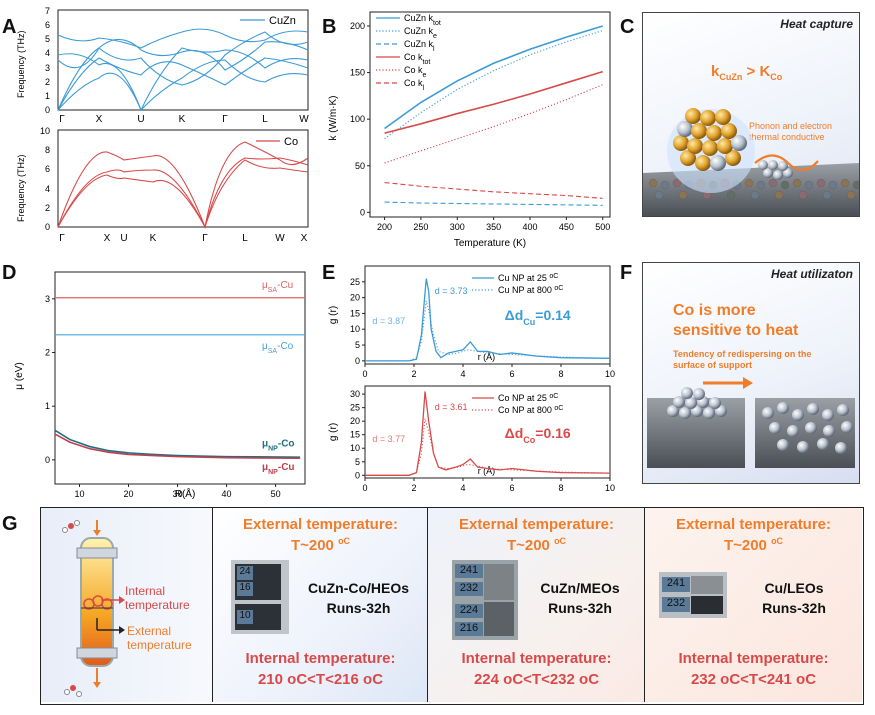 The height and width of the screenshot is (715, 875). What do you see at coordinates (697, 403) in the screenshot?
I see `co-cluster-left` at bounding box center [697, 403].